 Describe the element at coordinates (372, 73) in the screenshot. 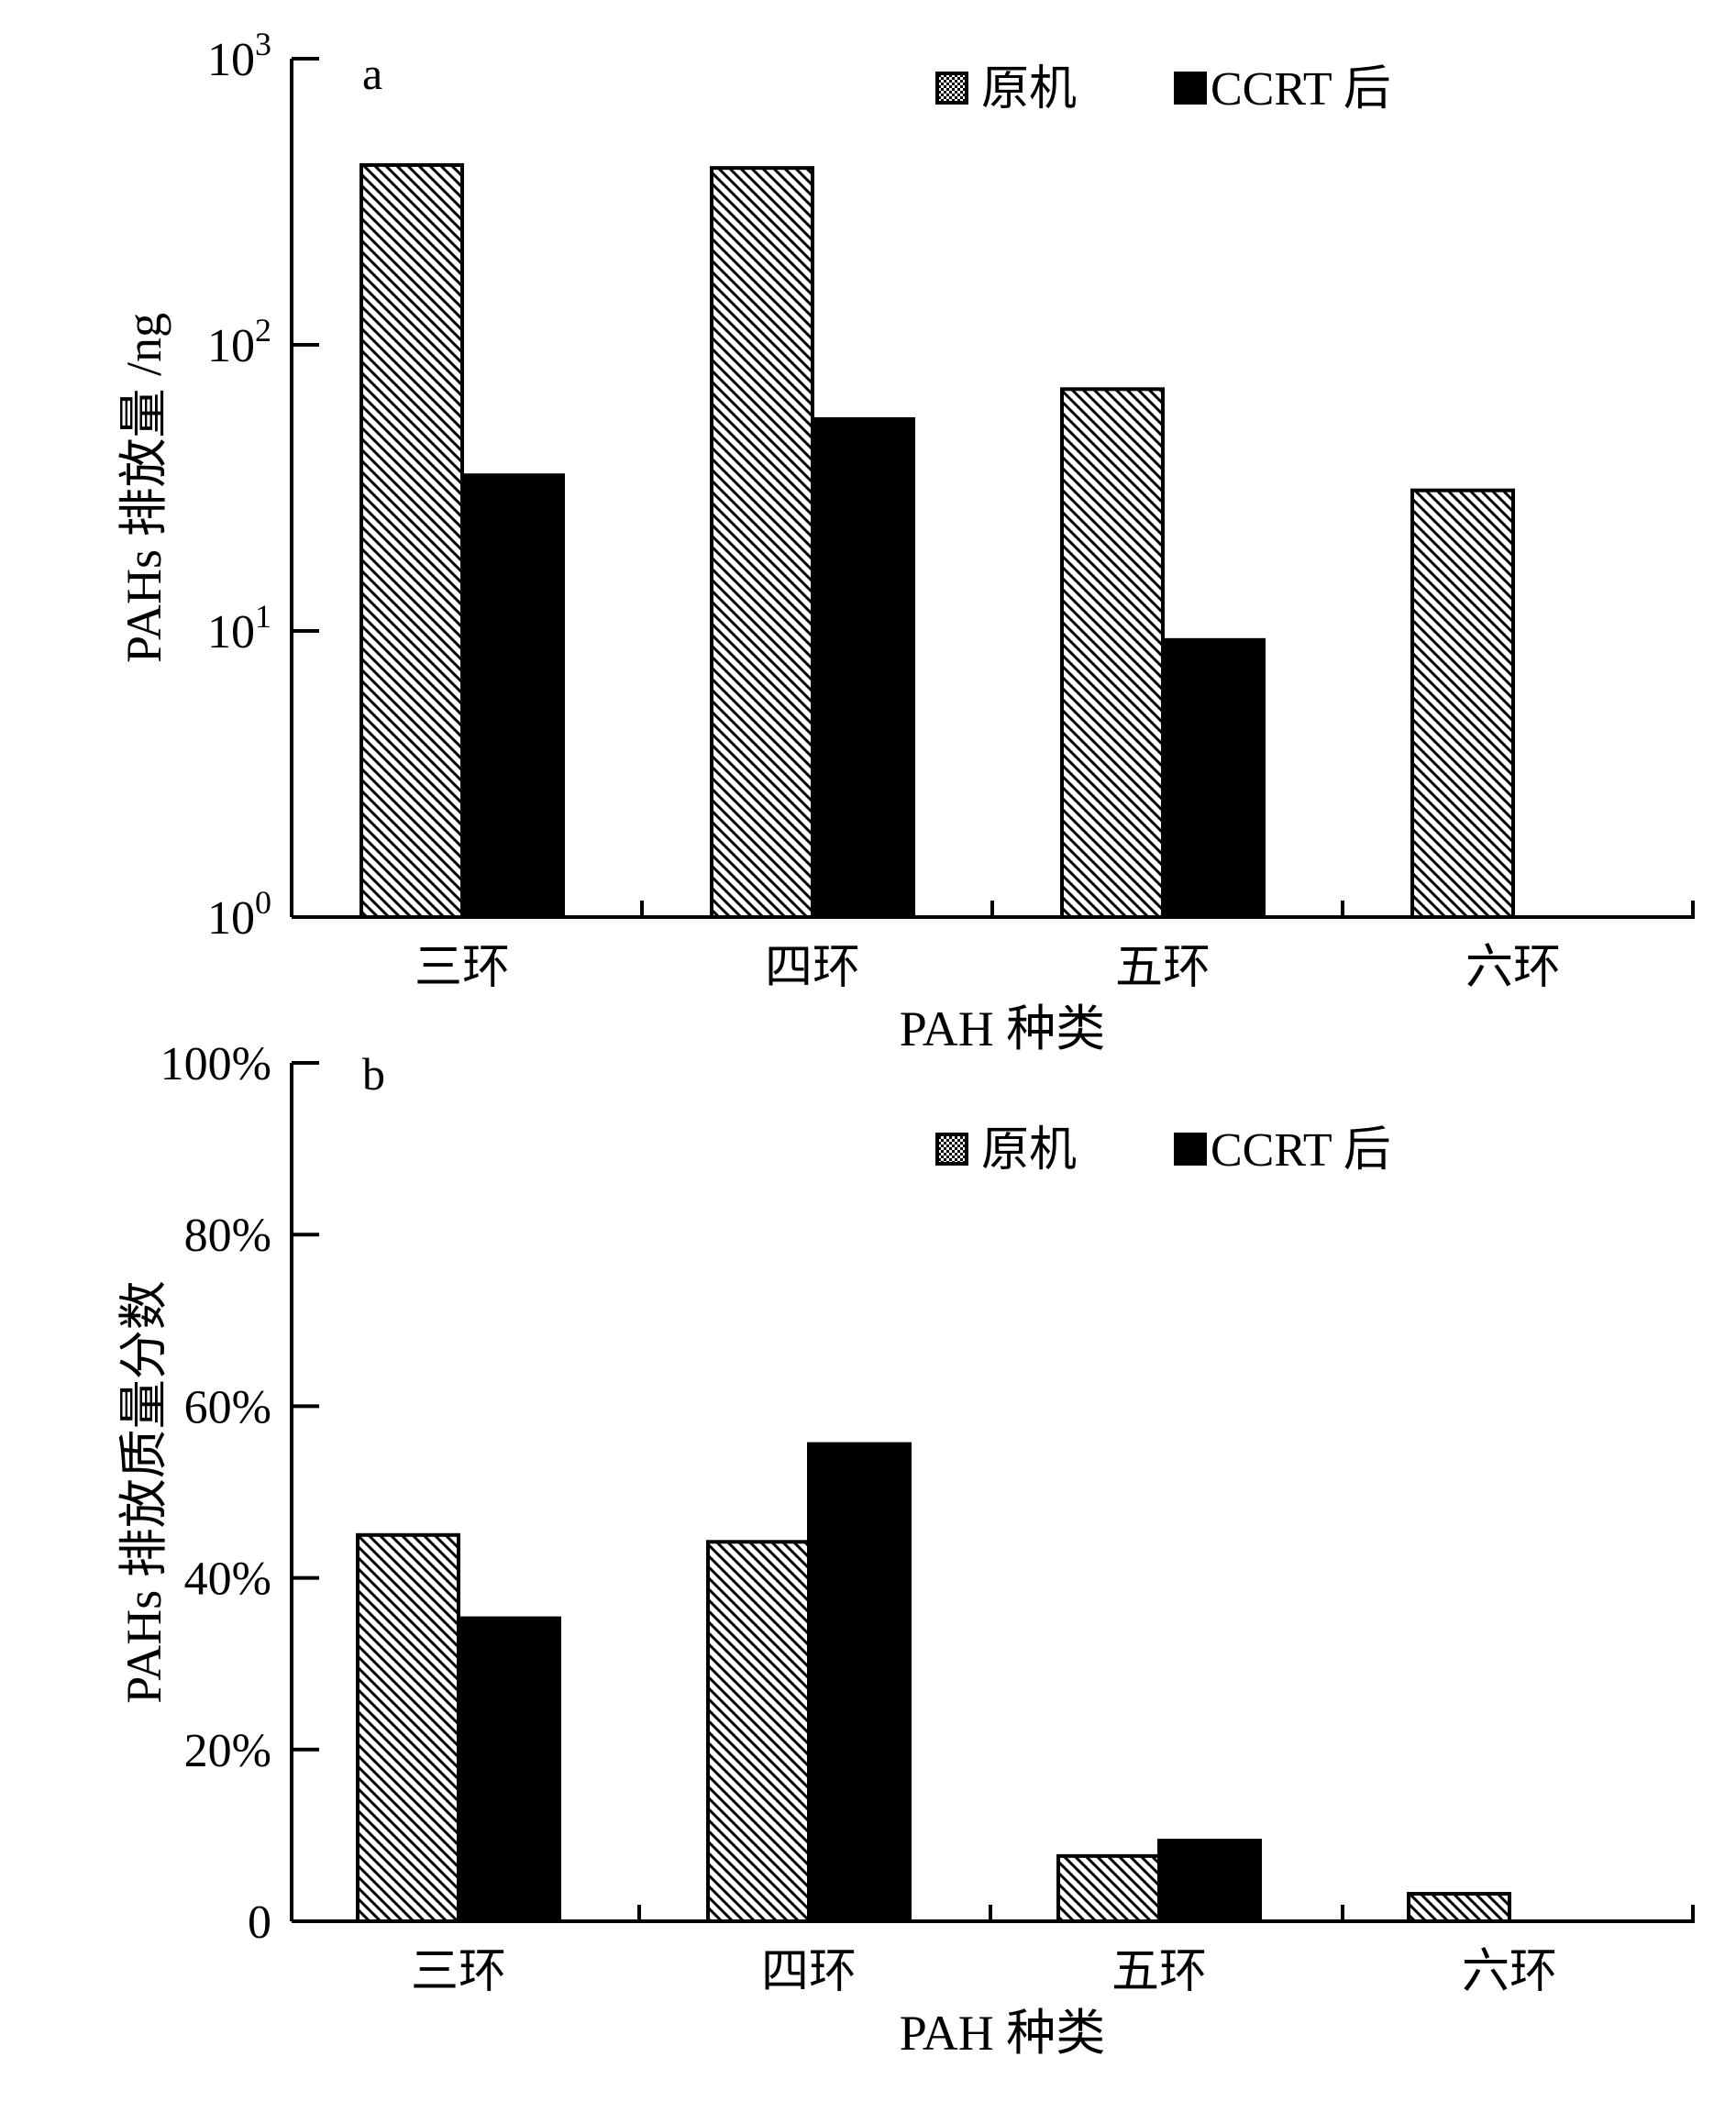

I see `panel-label: a` at that location.